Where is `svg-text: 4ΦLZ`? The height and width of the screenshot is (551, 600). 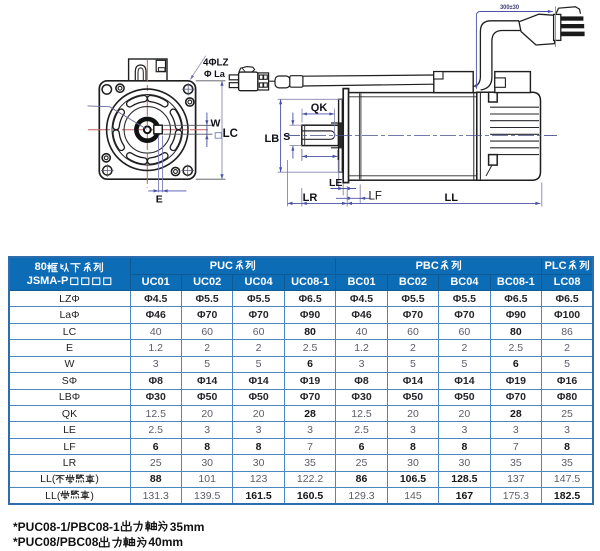 svg-text: 4ΦLZ is located at coordinates (215, 63).